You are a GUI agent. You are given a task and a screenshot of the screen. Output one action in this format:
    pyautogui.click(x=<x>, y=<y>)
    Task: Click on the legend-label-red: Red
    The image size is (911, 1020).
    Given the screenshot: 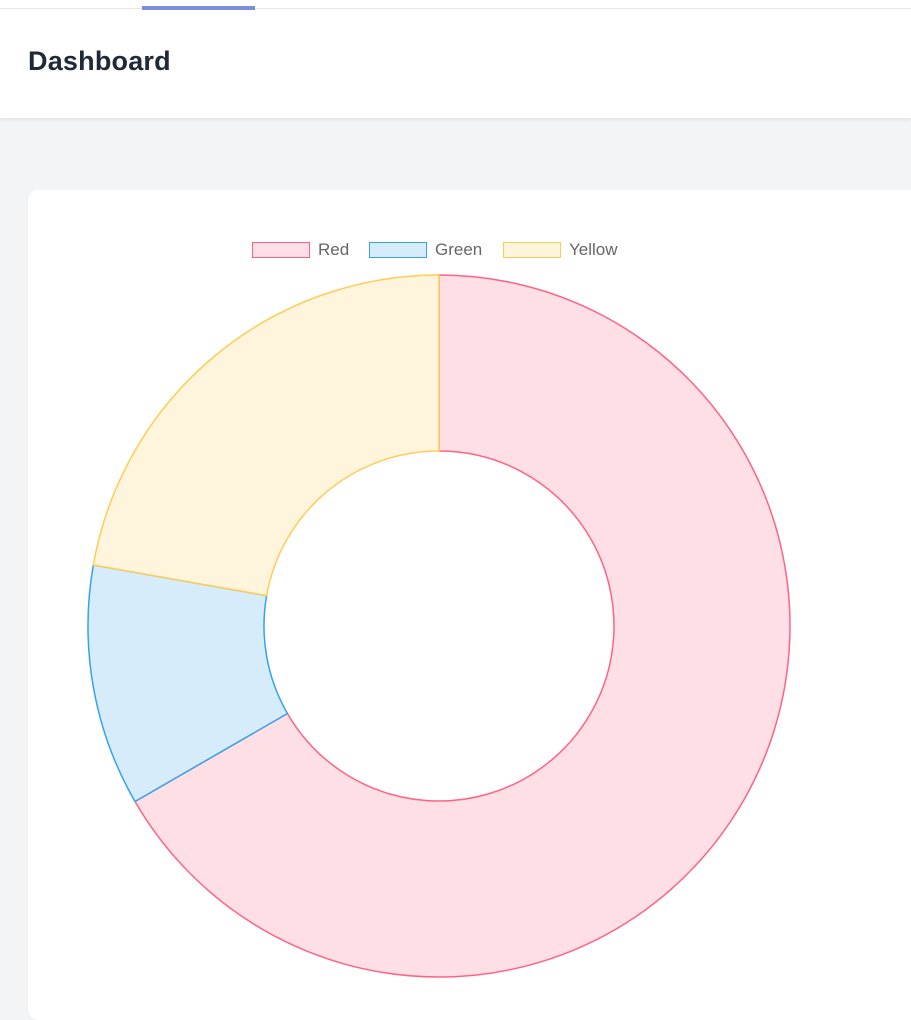 What is the action you would take?
    pyautogui.click(x=334, y=249)
    